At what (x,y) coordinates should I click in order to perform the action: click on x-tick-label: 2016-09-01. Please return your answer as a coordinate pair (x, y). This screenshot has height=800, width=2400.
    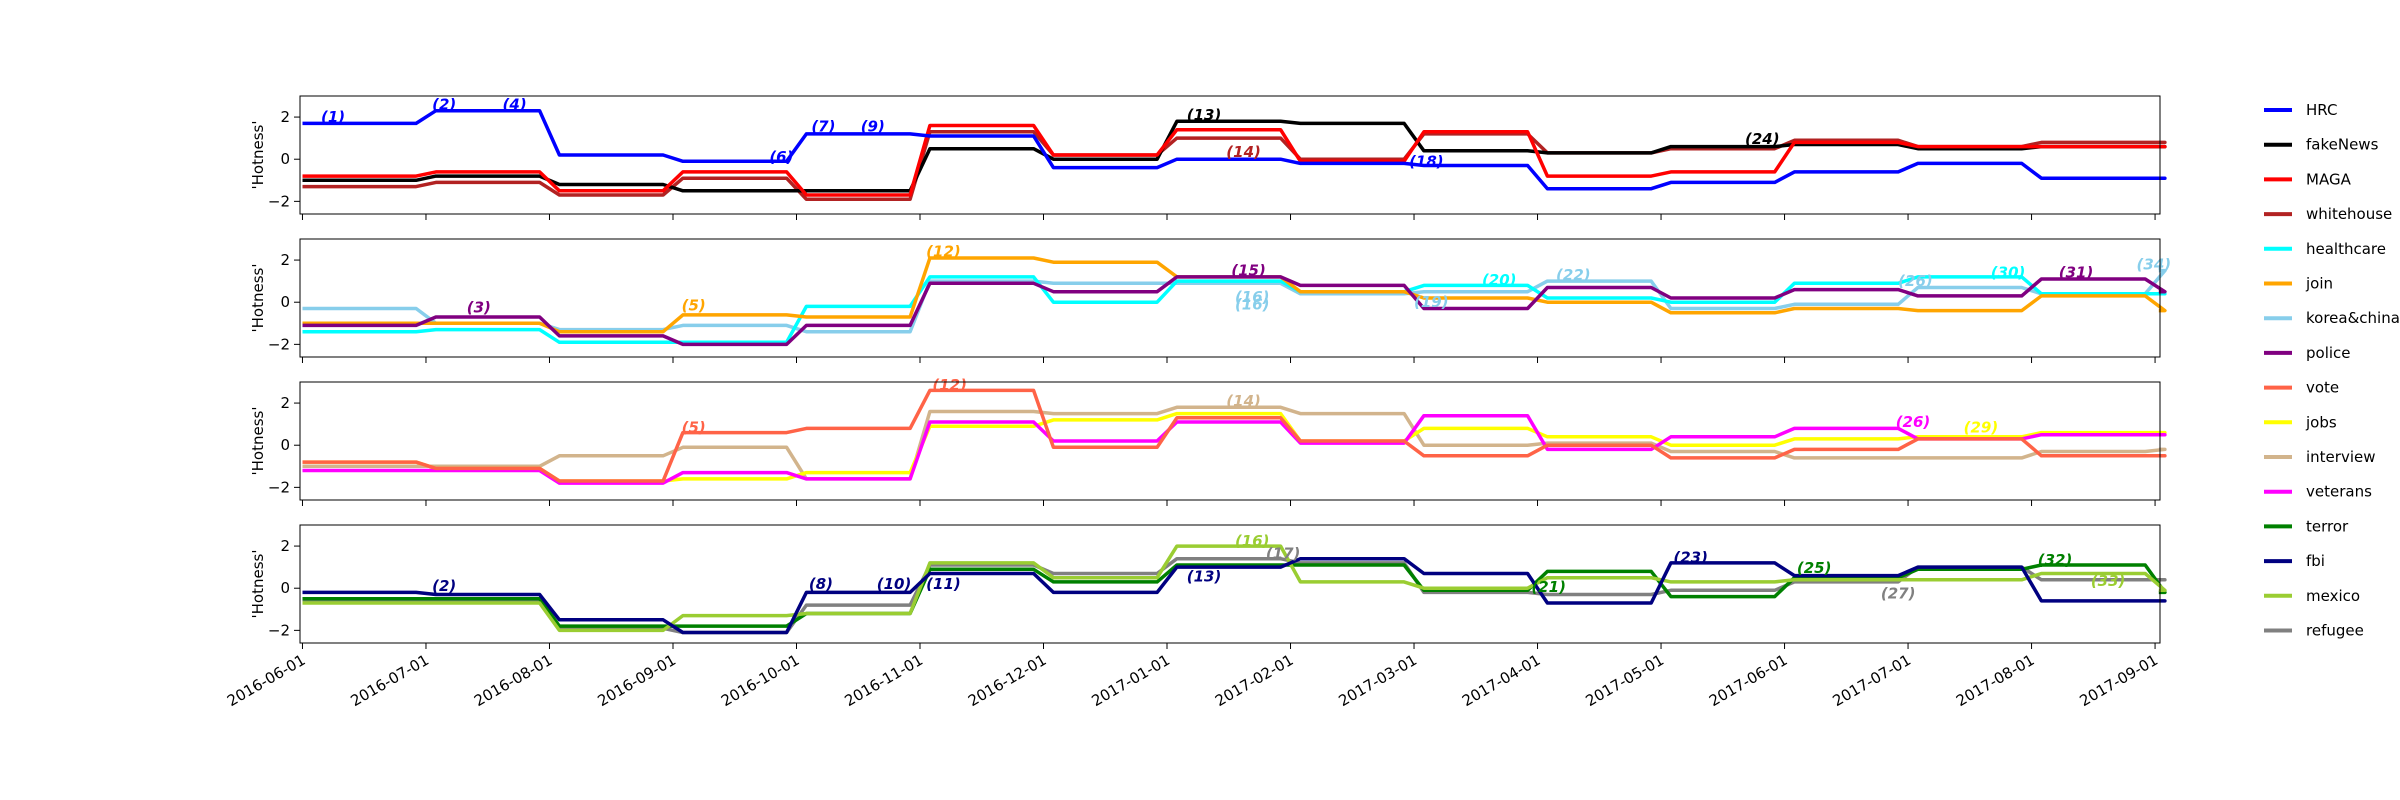
    Looking at the image, I should click on (636, 680).